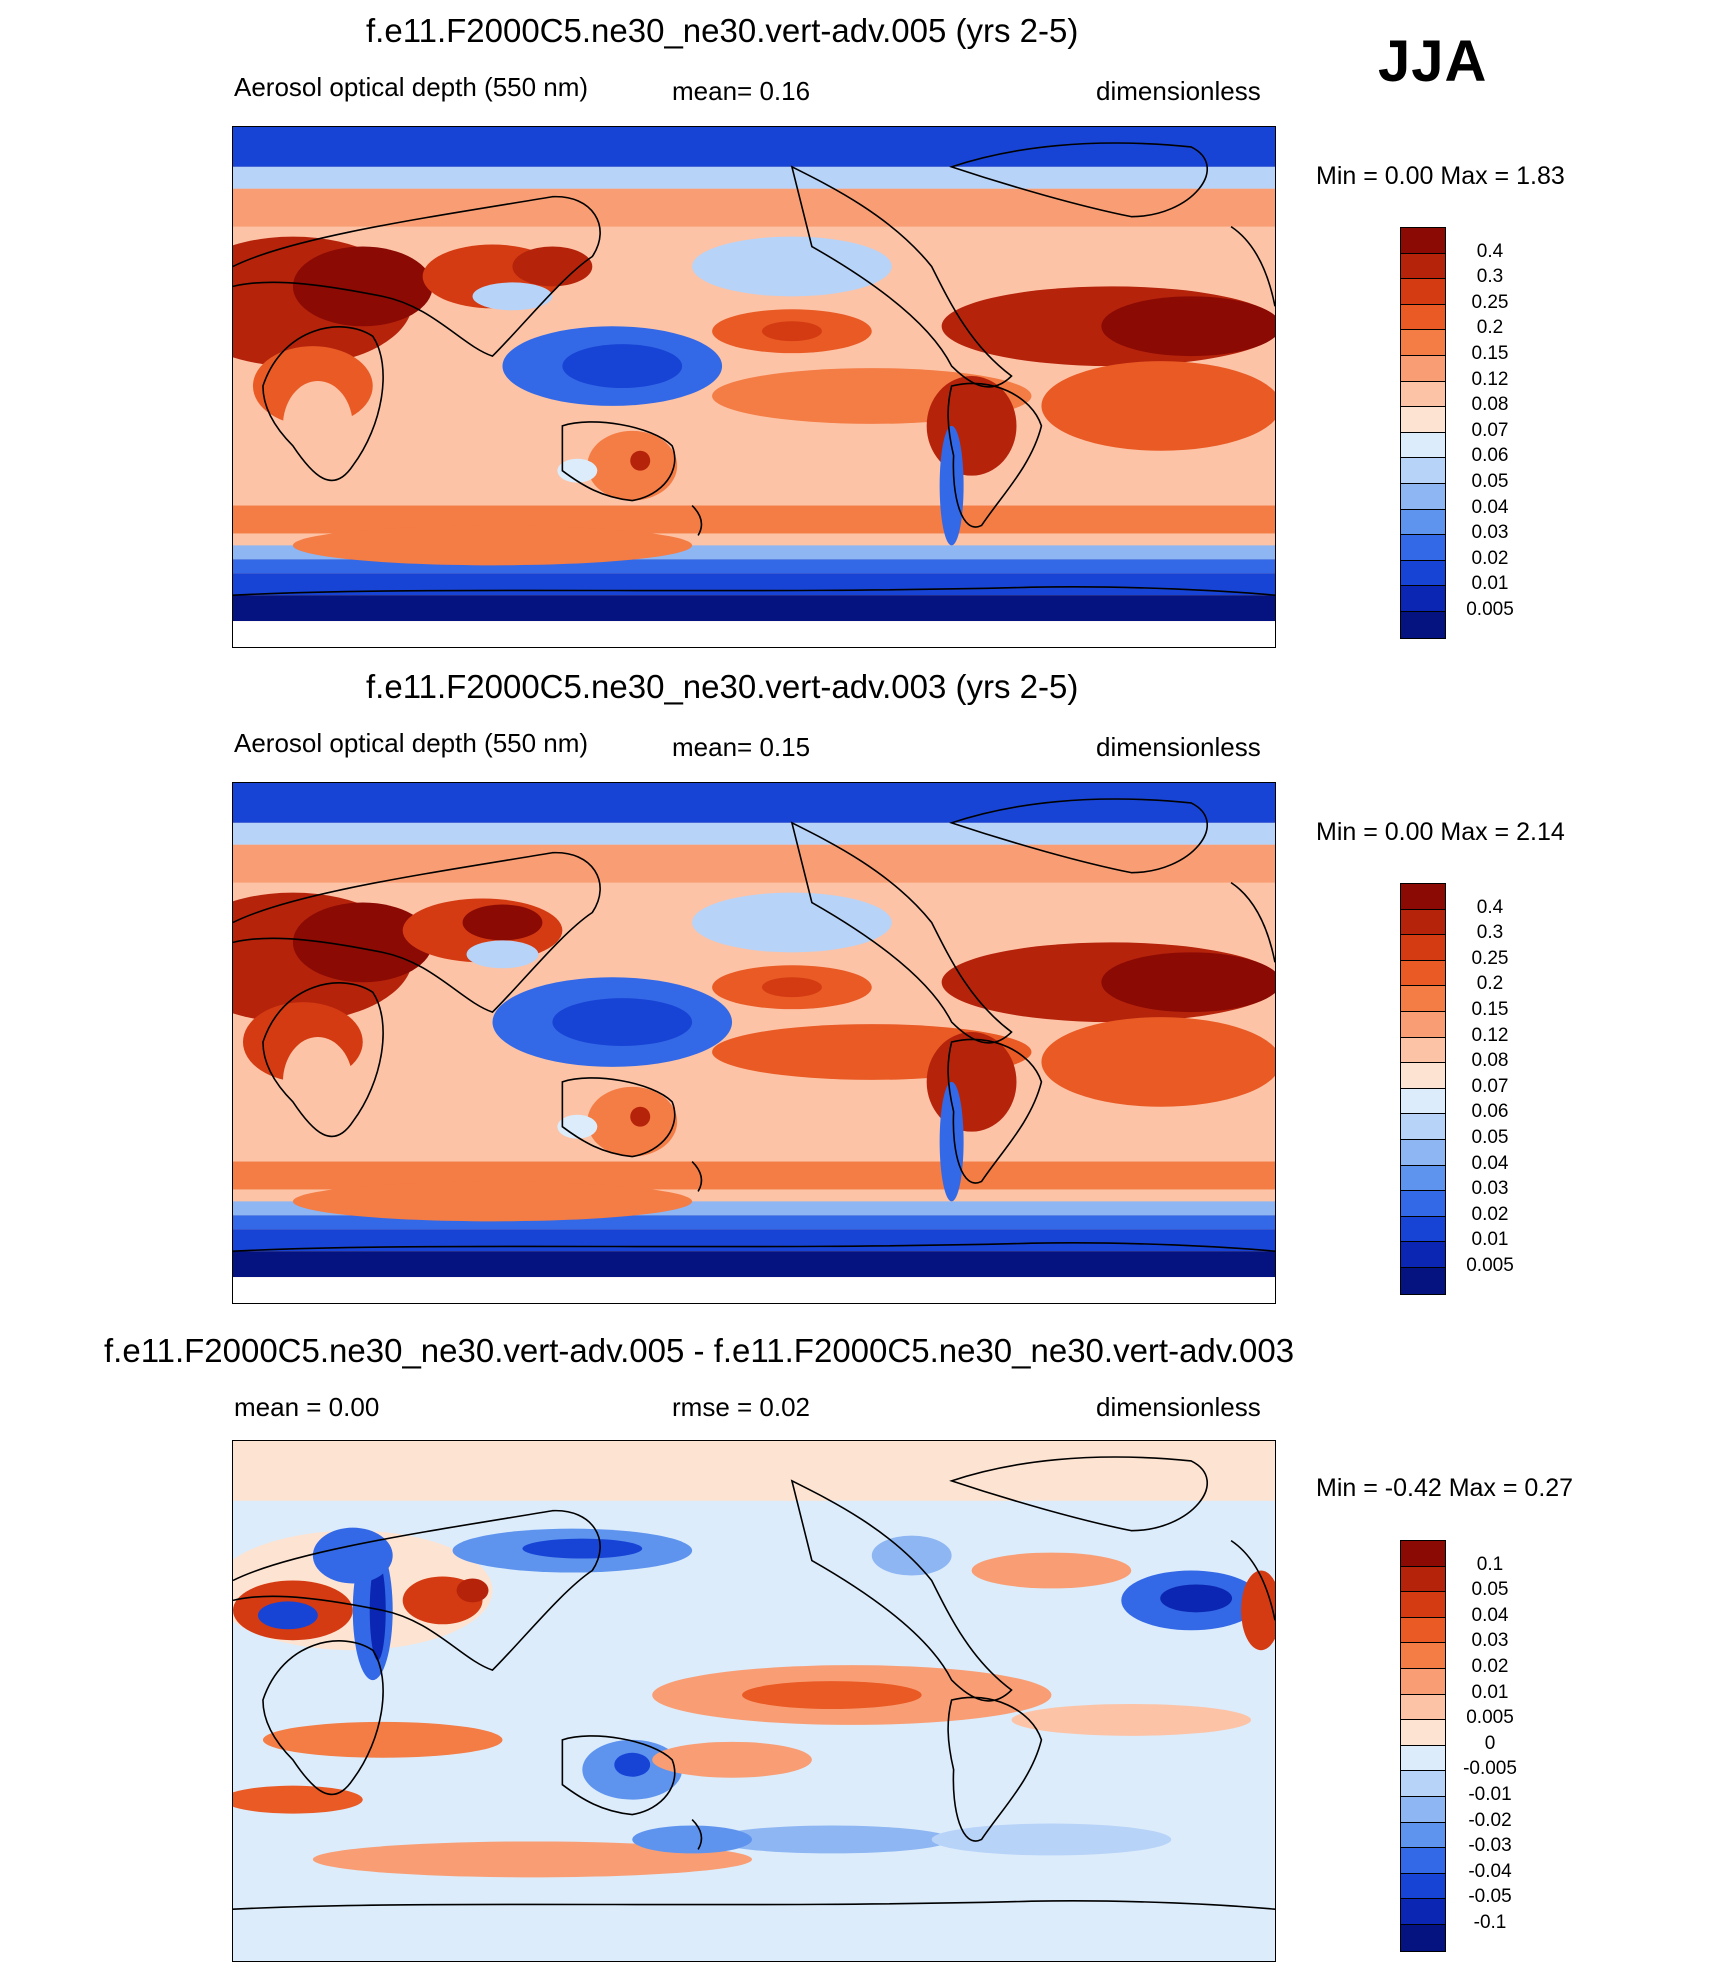 The width and height of the screenshot is (1710, 1969). I want to click on rmse-label: rmse = 0.02, so click(741, 1407).